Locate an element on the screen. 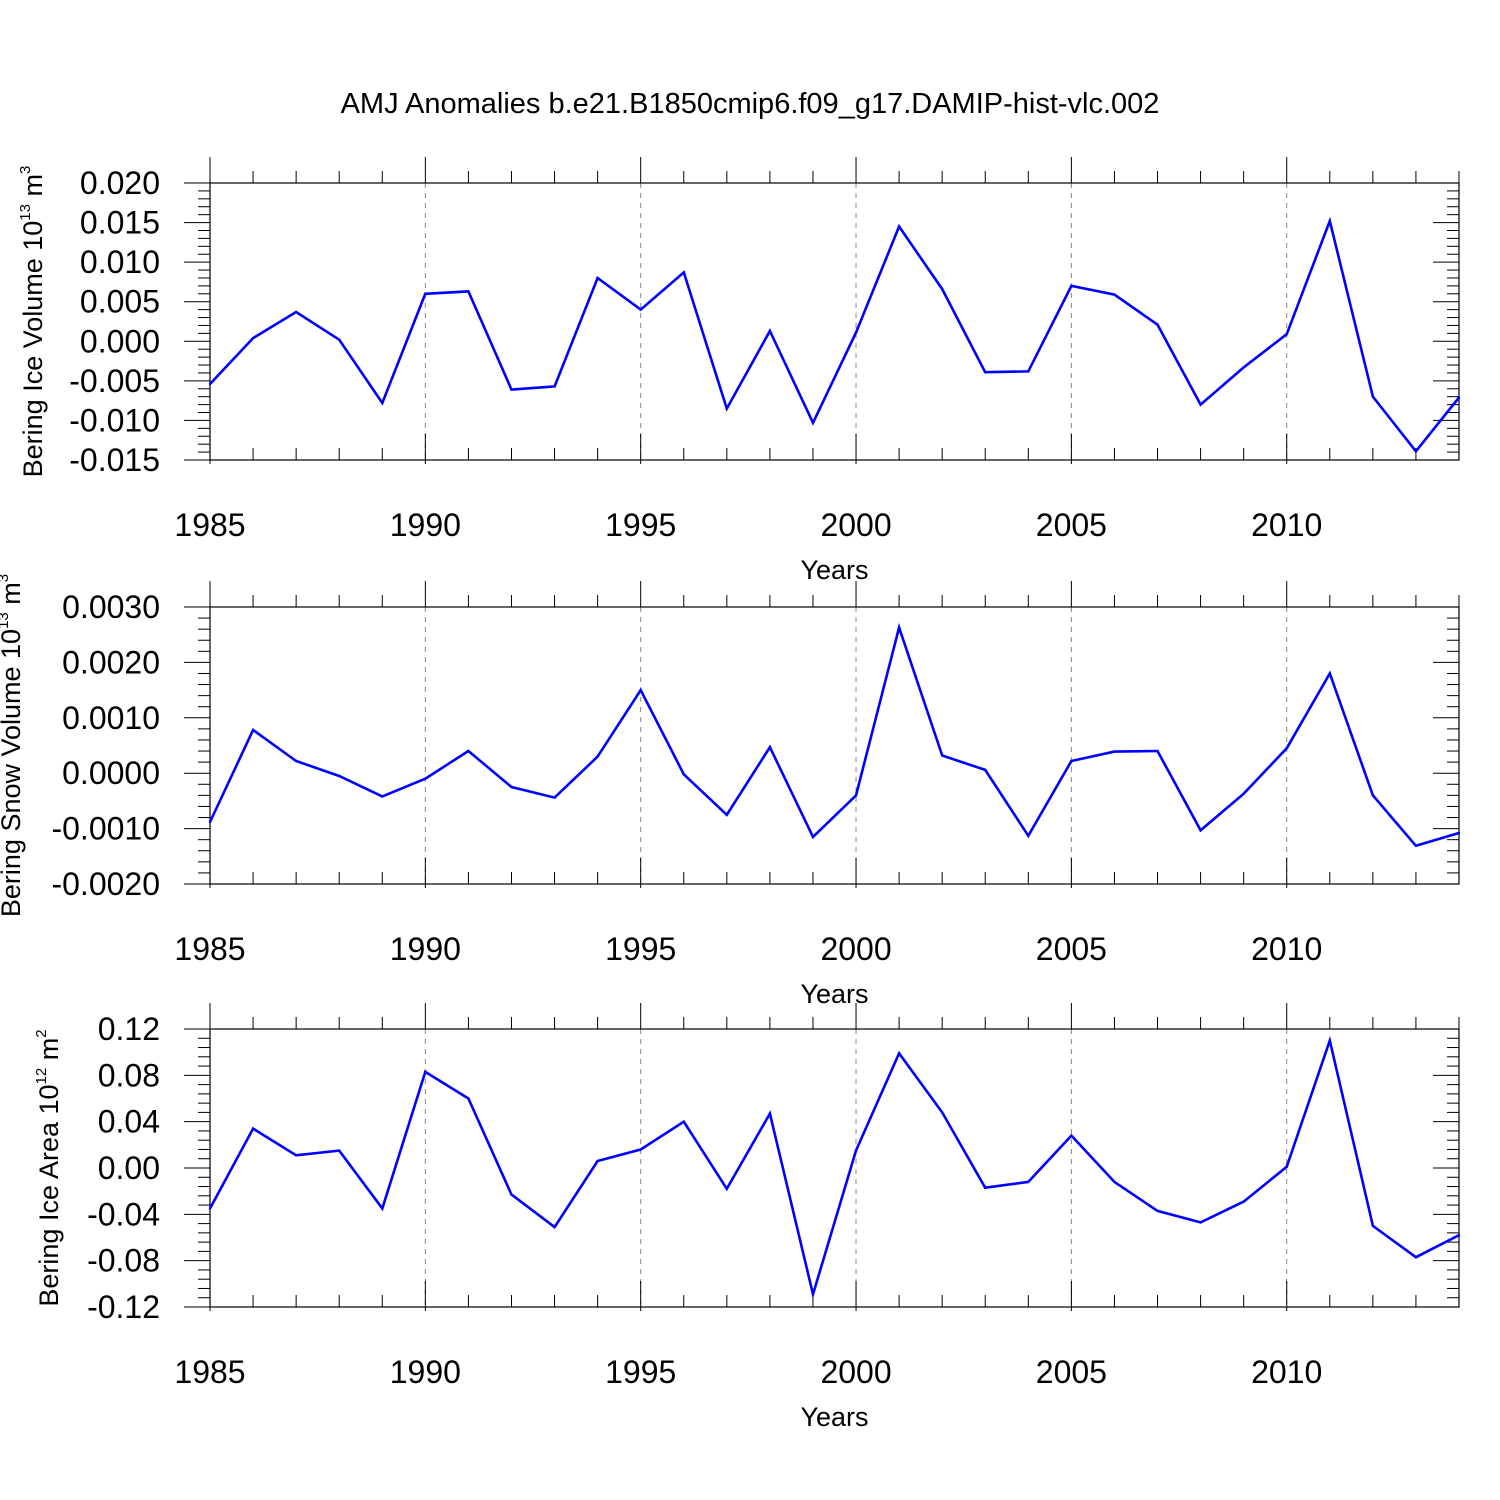  y-tick-label: 0.0020 is located at coordinates (111, 662).